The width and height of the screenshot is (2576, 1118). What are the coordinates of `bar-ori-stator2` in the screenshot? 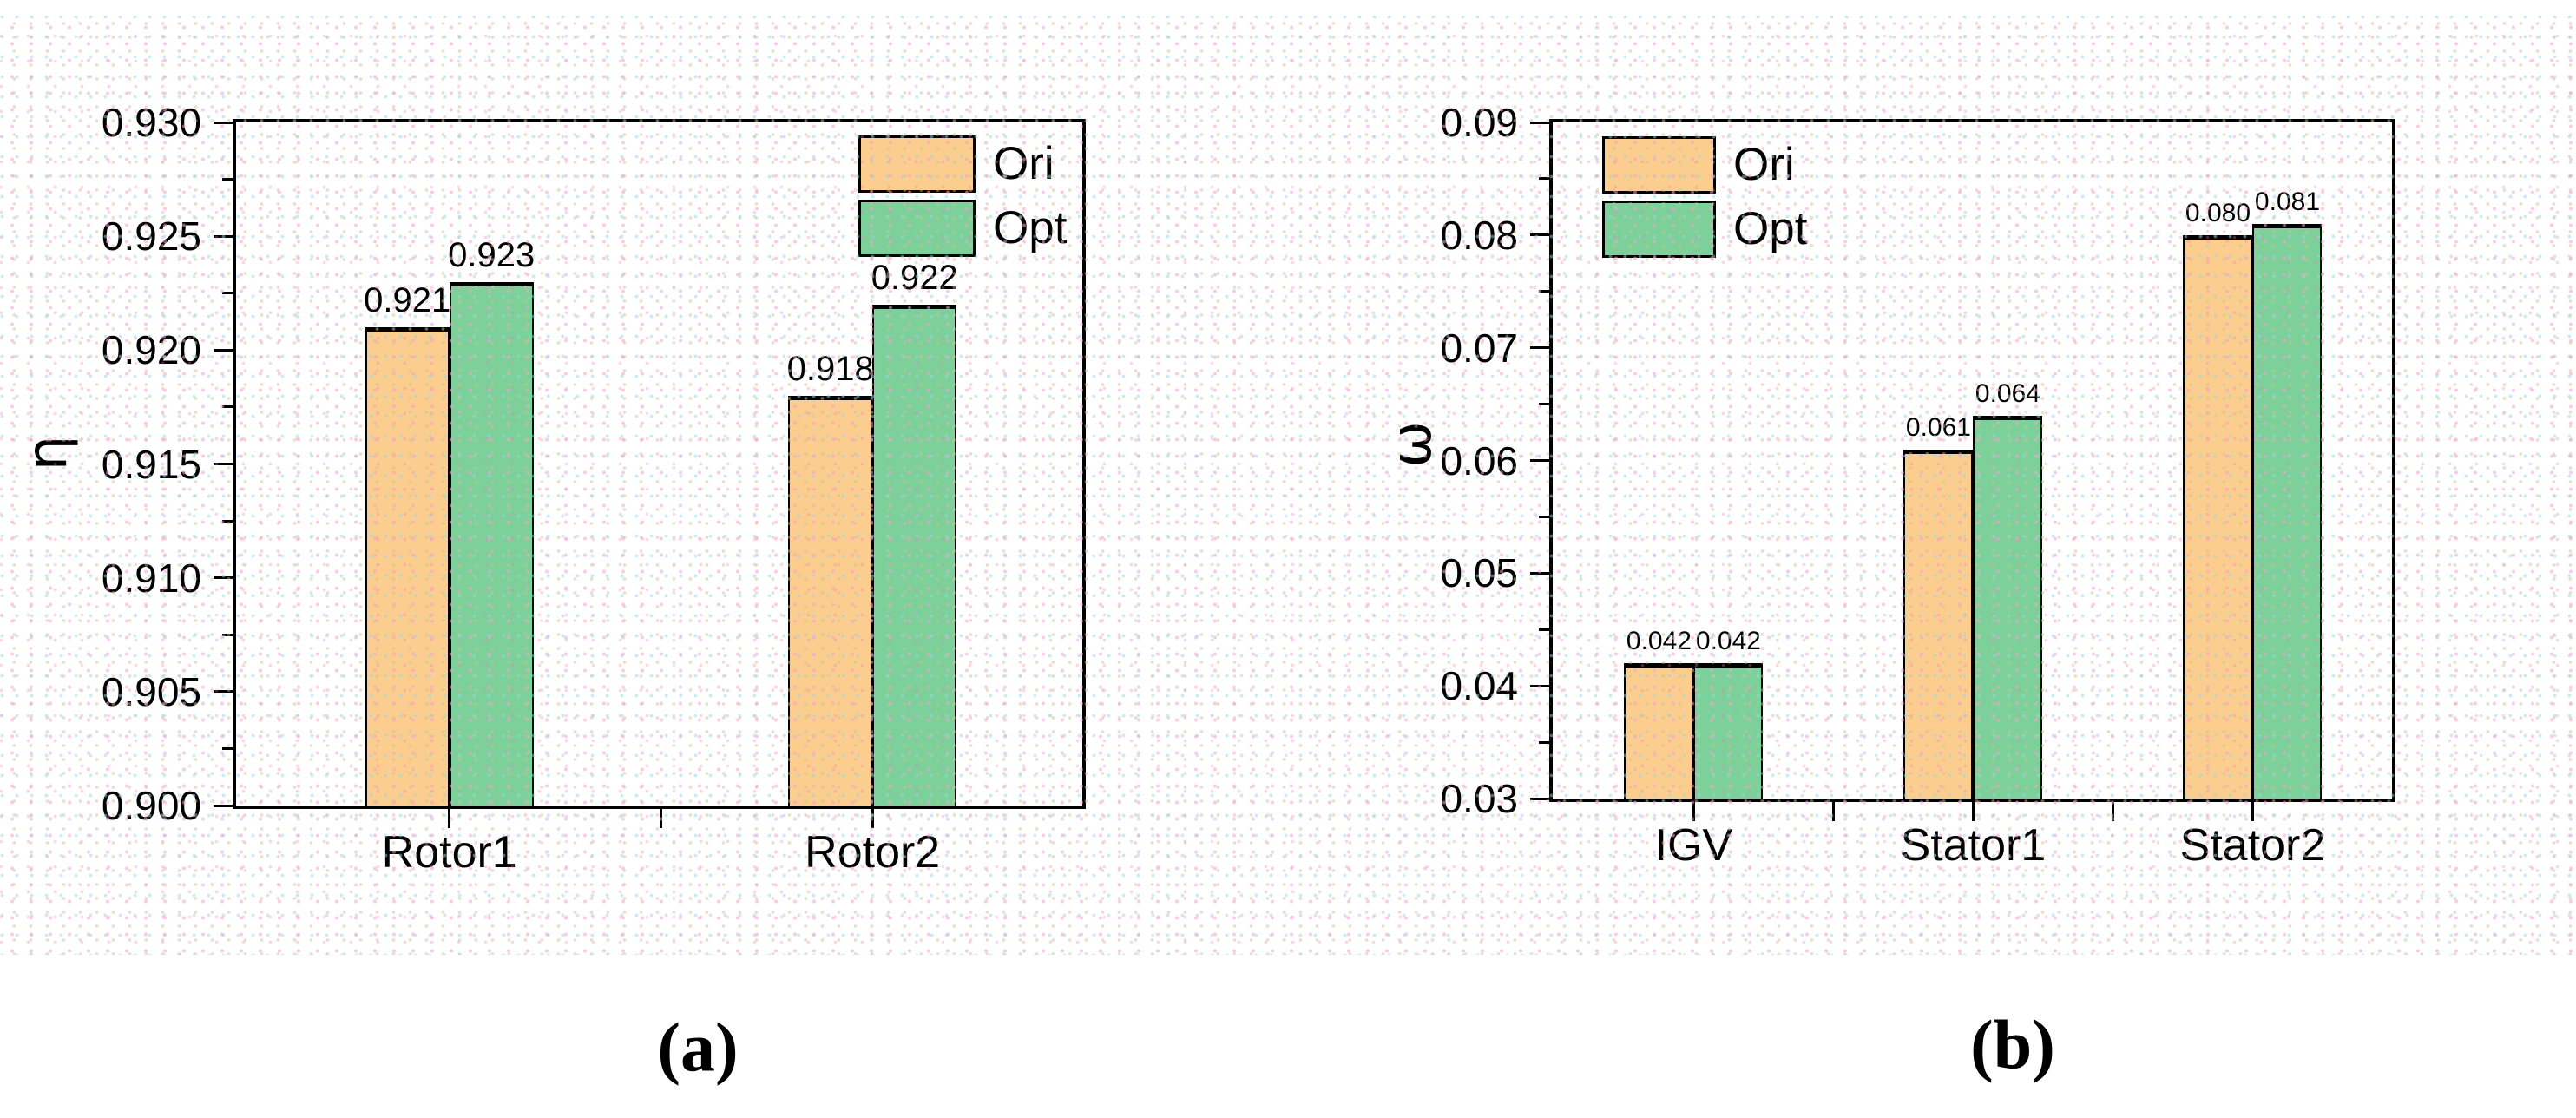 It's located at (2218, 516).